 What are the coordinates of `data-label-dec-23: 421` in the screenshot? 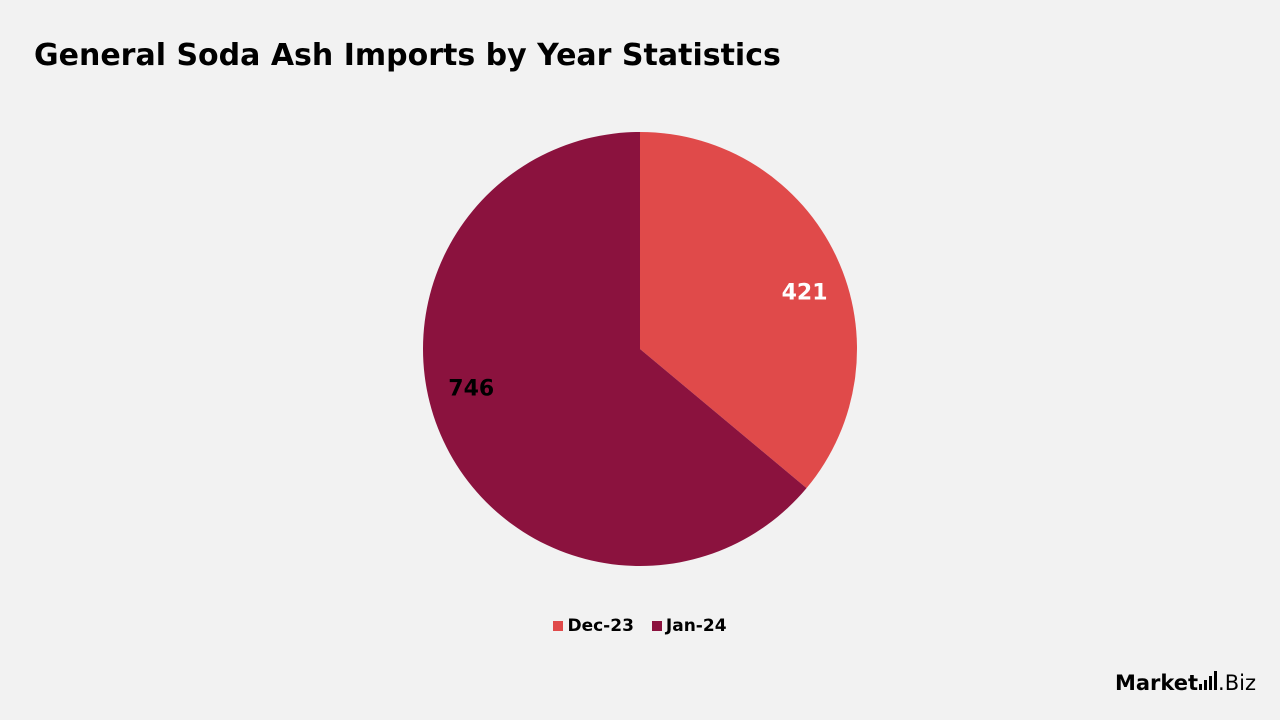 It's located at (805, 293).